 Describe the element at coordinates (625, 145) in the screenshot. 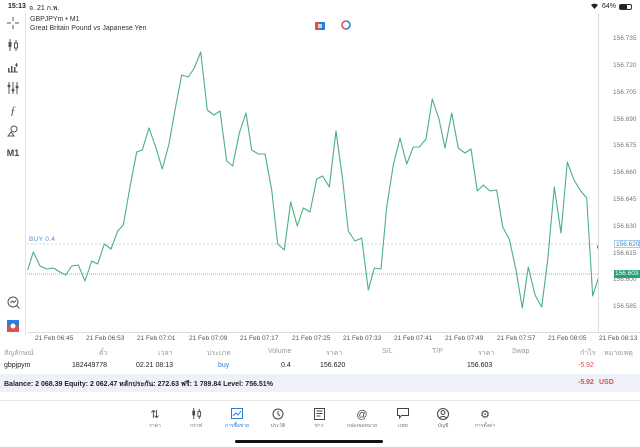

I see `y-tick: 156.675` at that location.